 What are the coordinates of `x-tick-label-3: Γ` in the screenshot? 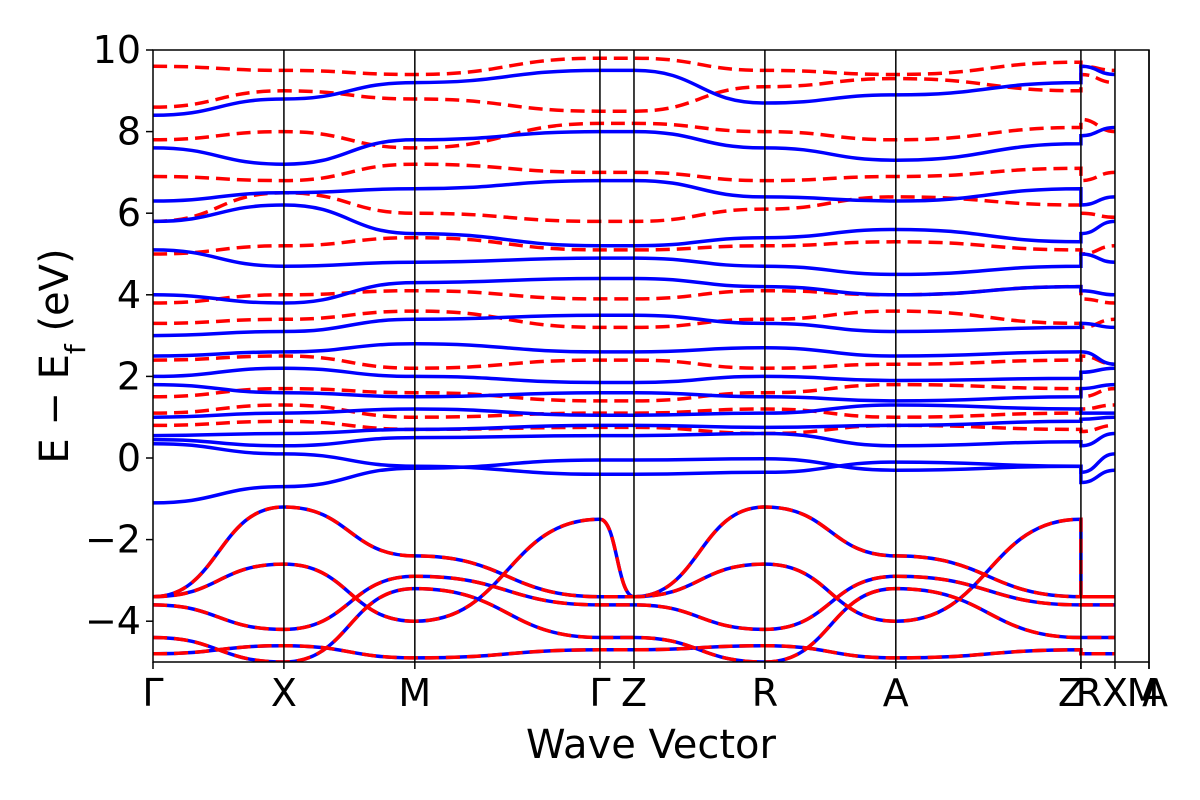 It's located at (599, 693).